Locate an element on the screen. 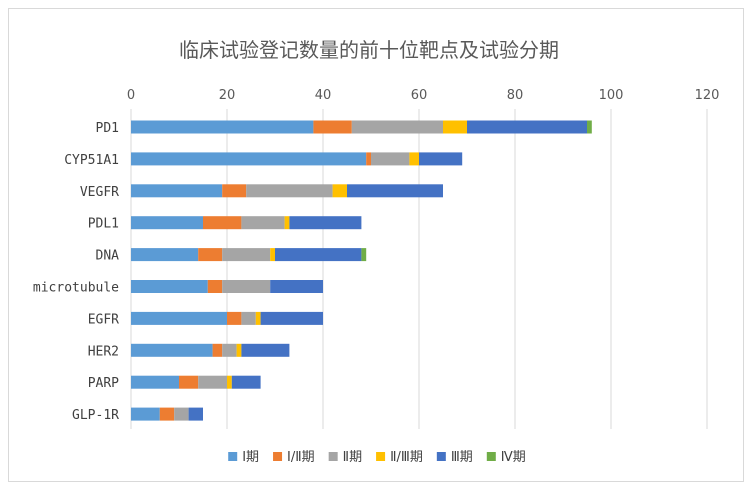  category-label: PARP is located at coordinates (103, 383).